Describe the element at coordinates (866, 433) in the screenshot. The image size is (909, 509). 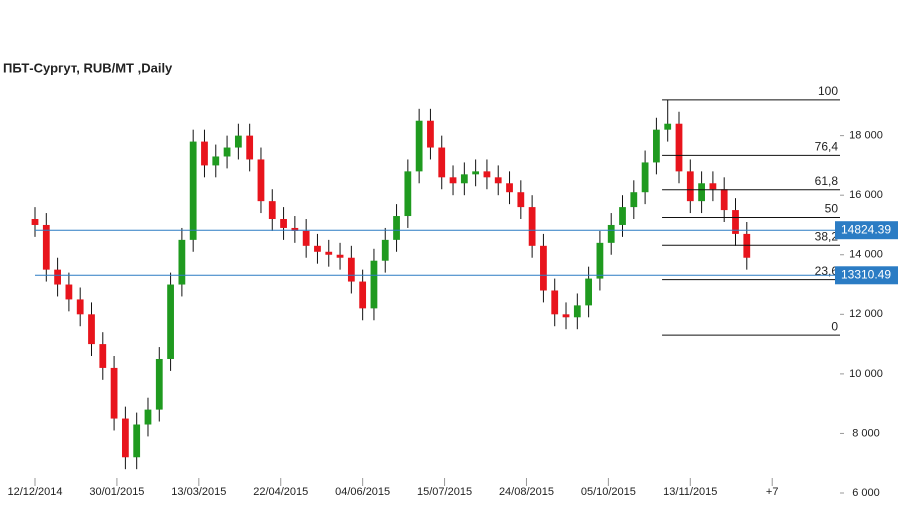
I see `y-tick-label: 8 000` at that location.